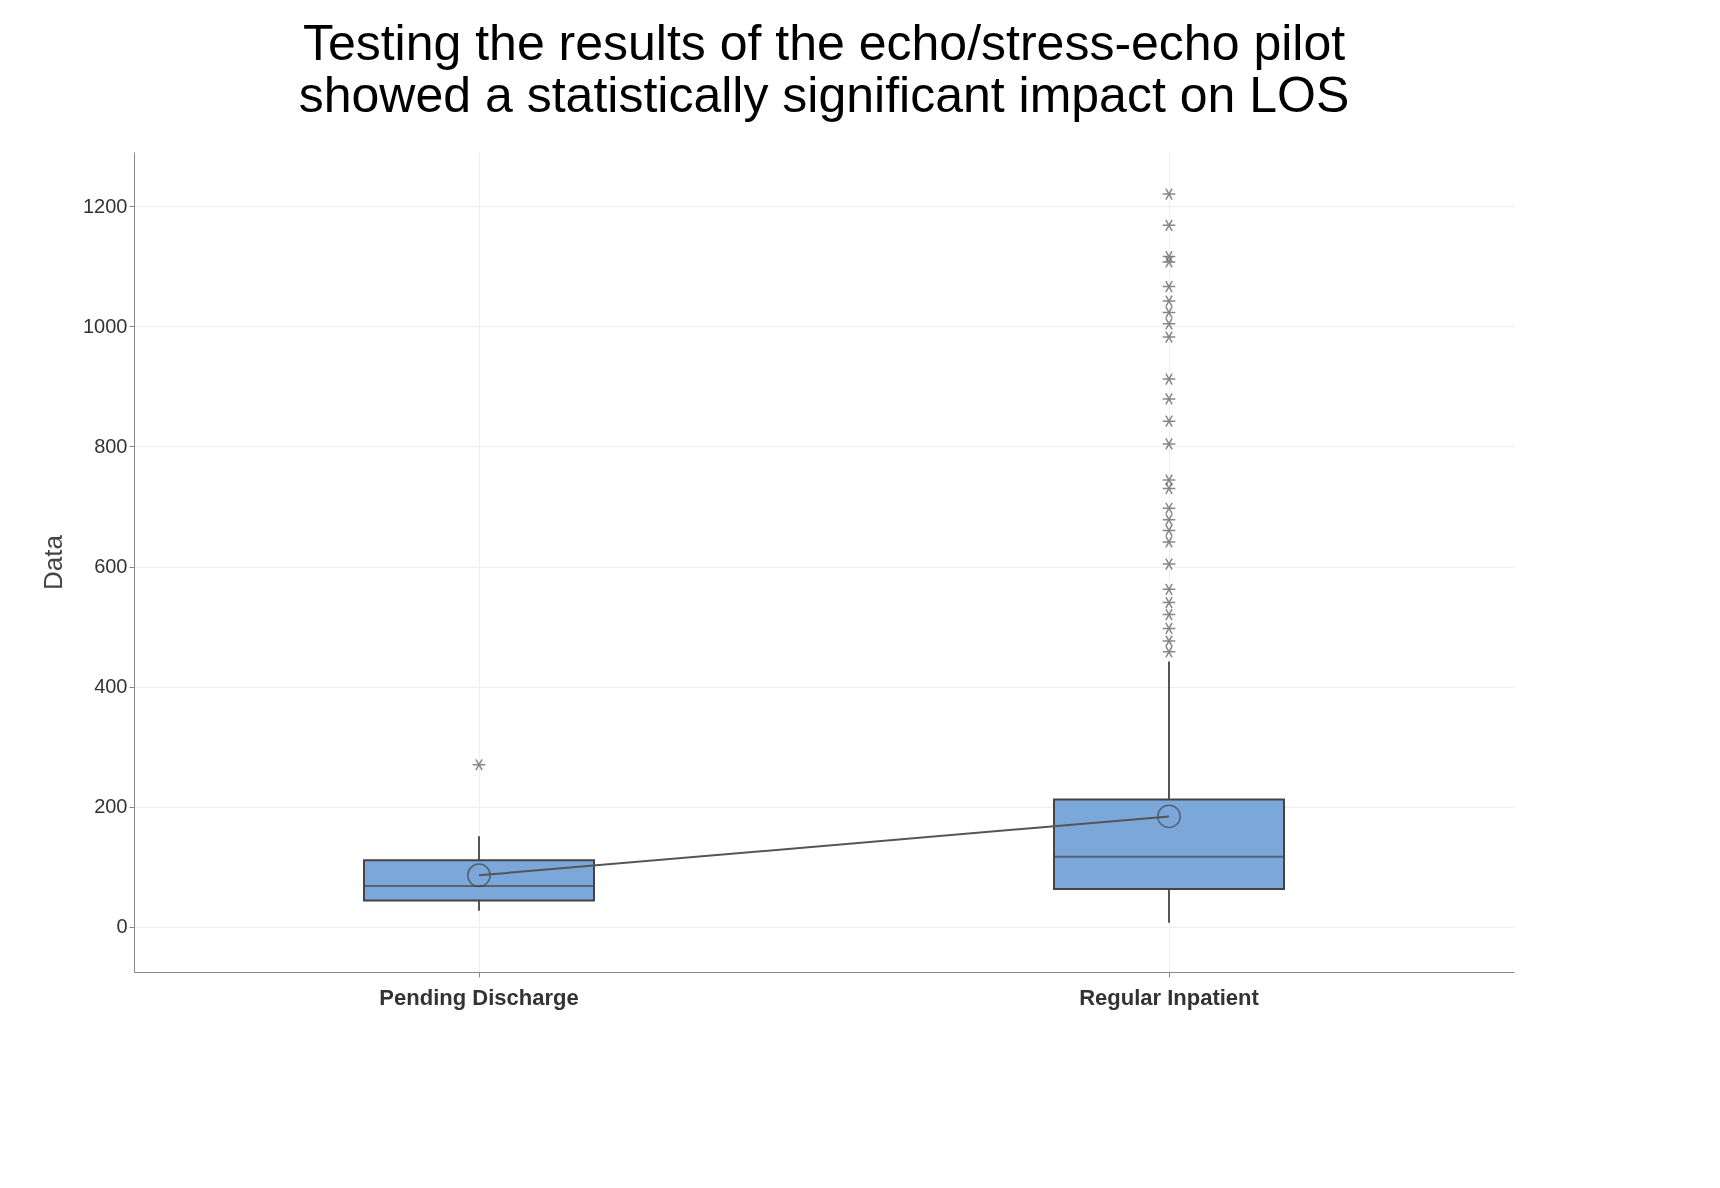 The height and width of the screenshot is (1188, 1720). What do you see at coordinates (105, 205) in the screenshot?
I see `y-tick-label: 1200` at bounding box center [105, 205].